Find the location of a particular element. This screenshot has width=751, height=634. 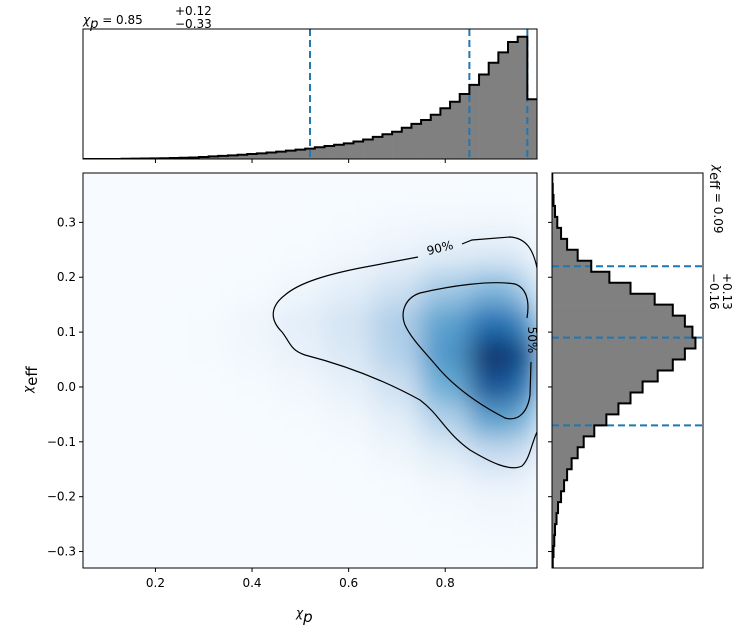

top-title-plus: +0.12 is located at coordinates (193, 11).